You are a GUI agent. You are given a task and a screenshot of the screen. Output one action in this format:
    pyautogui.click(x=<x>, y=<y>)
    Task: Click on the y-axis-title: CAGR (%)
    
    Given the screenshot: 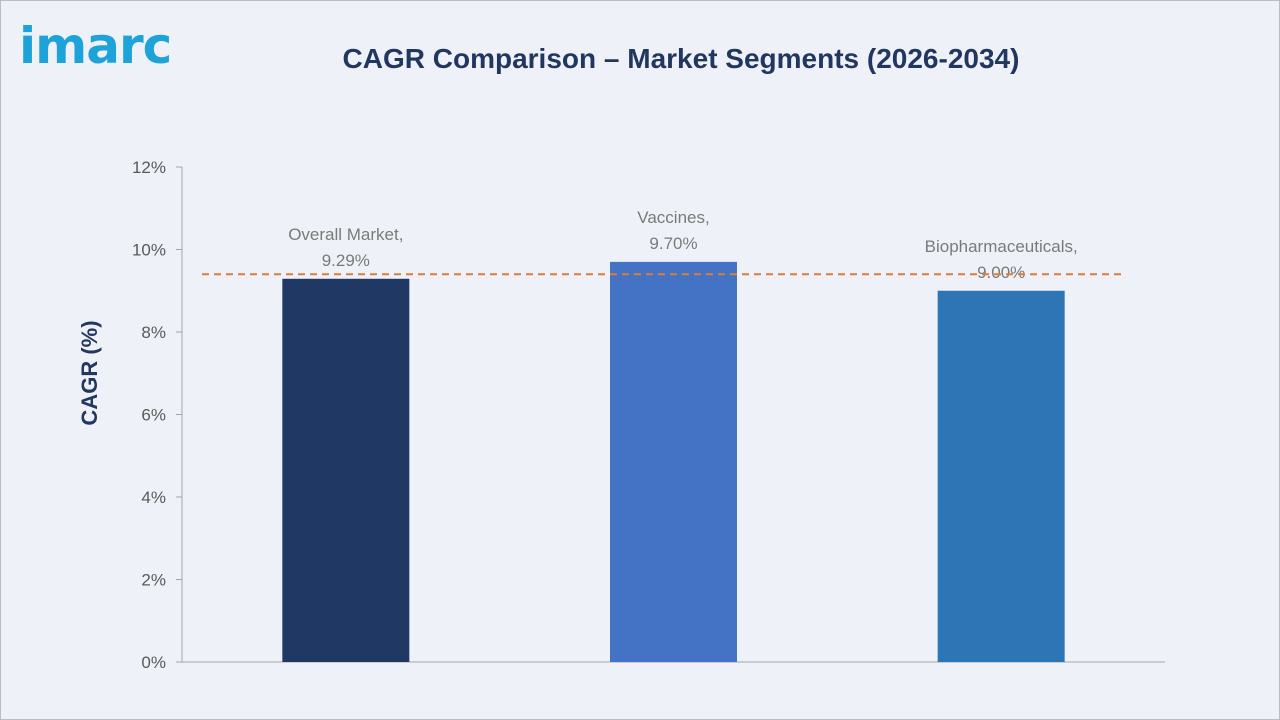 What is the action you would take?
    pyautogui.click(x=89, y=372)
    